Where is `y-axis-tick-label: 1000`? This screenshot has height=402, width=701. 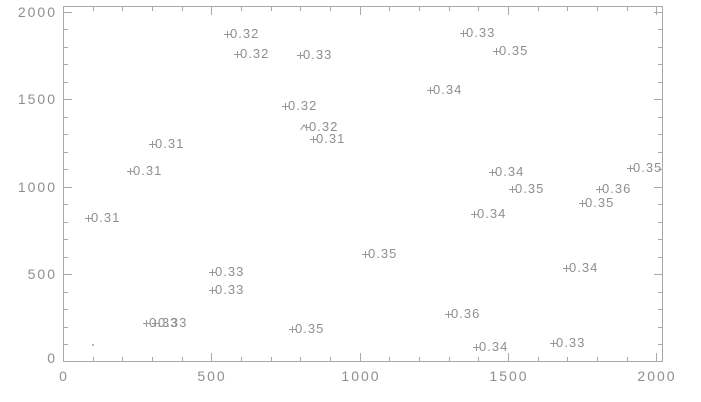 y-axis-tick-label: 1000 is located at coordinates (37, 187).